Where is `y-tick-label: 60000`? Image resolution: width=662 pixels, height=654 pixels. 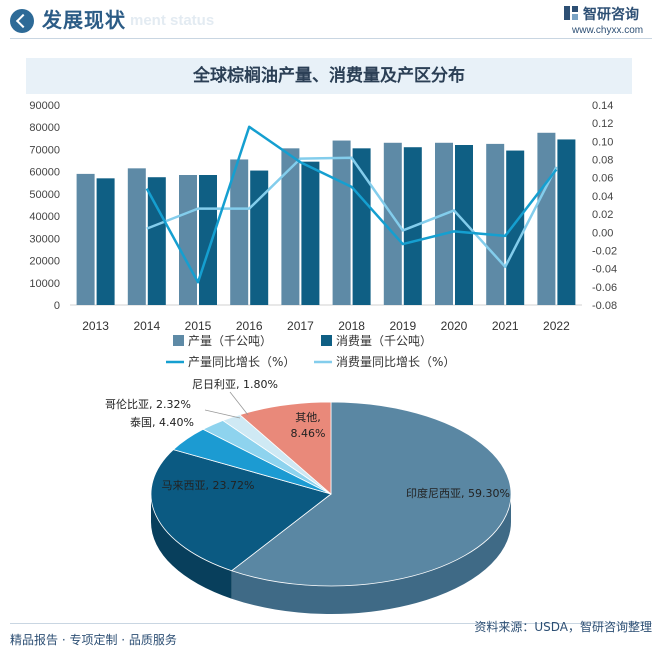
y-tick-label: 60000 is located at coordinates (44, 173).